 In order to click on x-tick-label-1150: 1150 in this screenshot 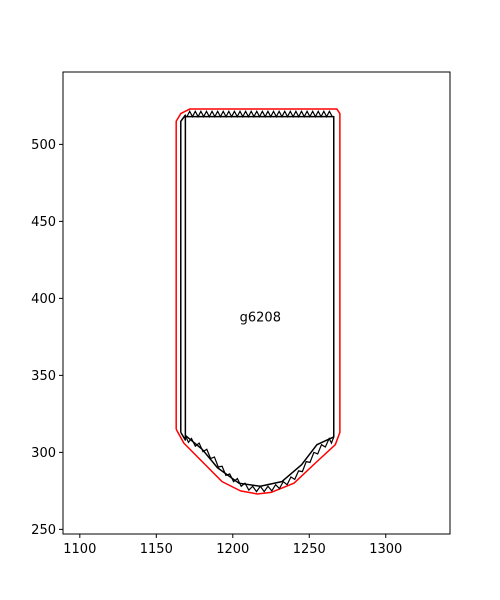, I will do `click(156, 549)`.